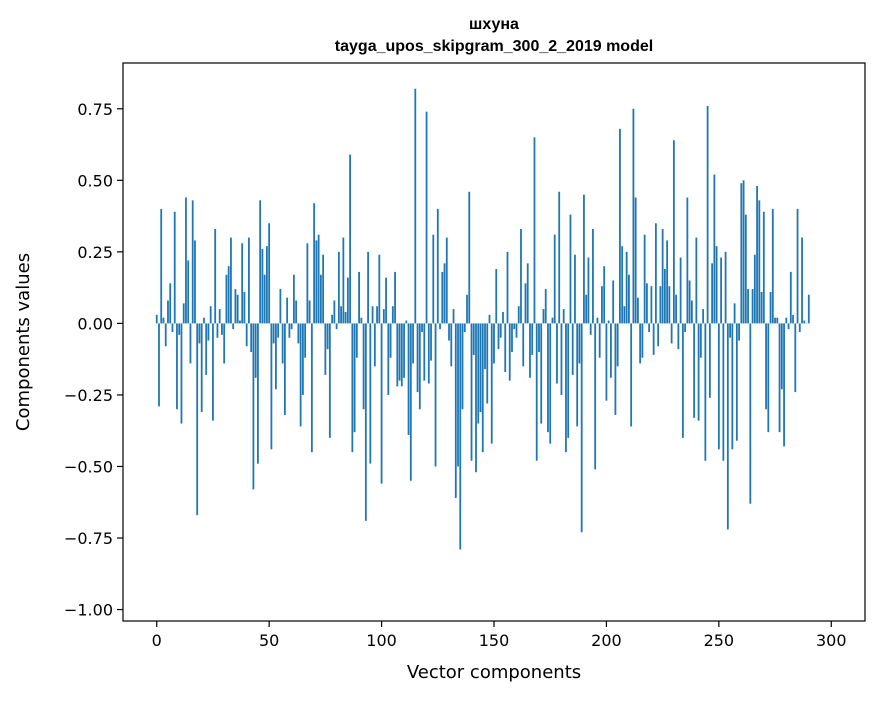  I want to click on chart-title: шхуна, so click(494, 24).